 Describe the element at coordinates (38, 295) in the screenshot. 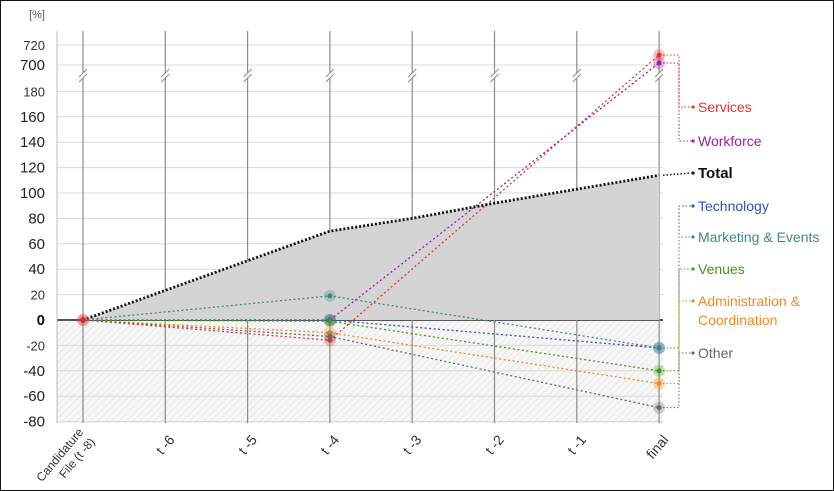

I see `y-tick-label: 20` at that location.